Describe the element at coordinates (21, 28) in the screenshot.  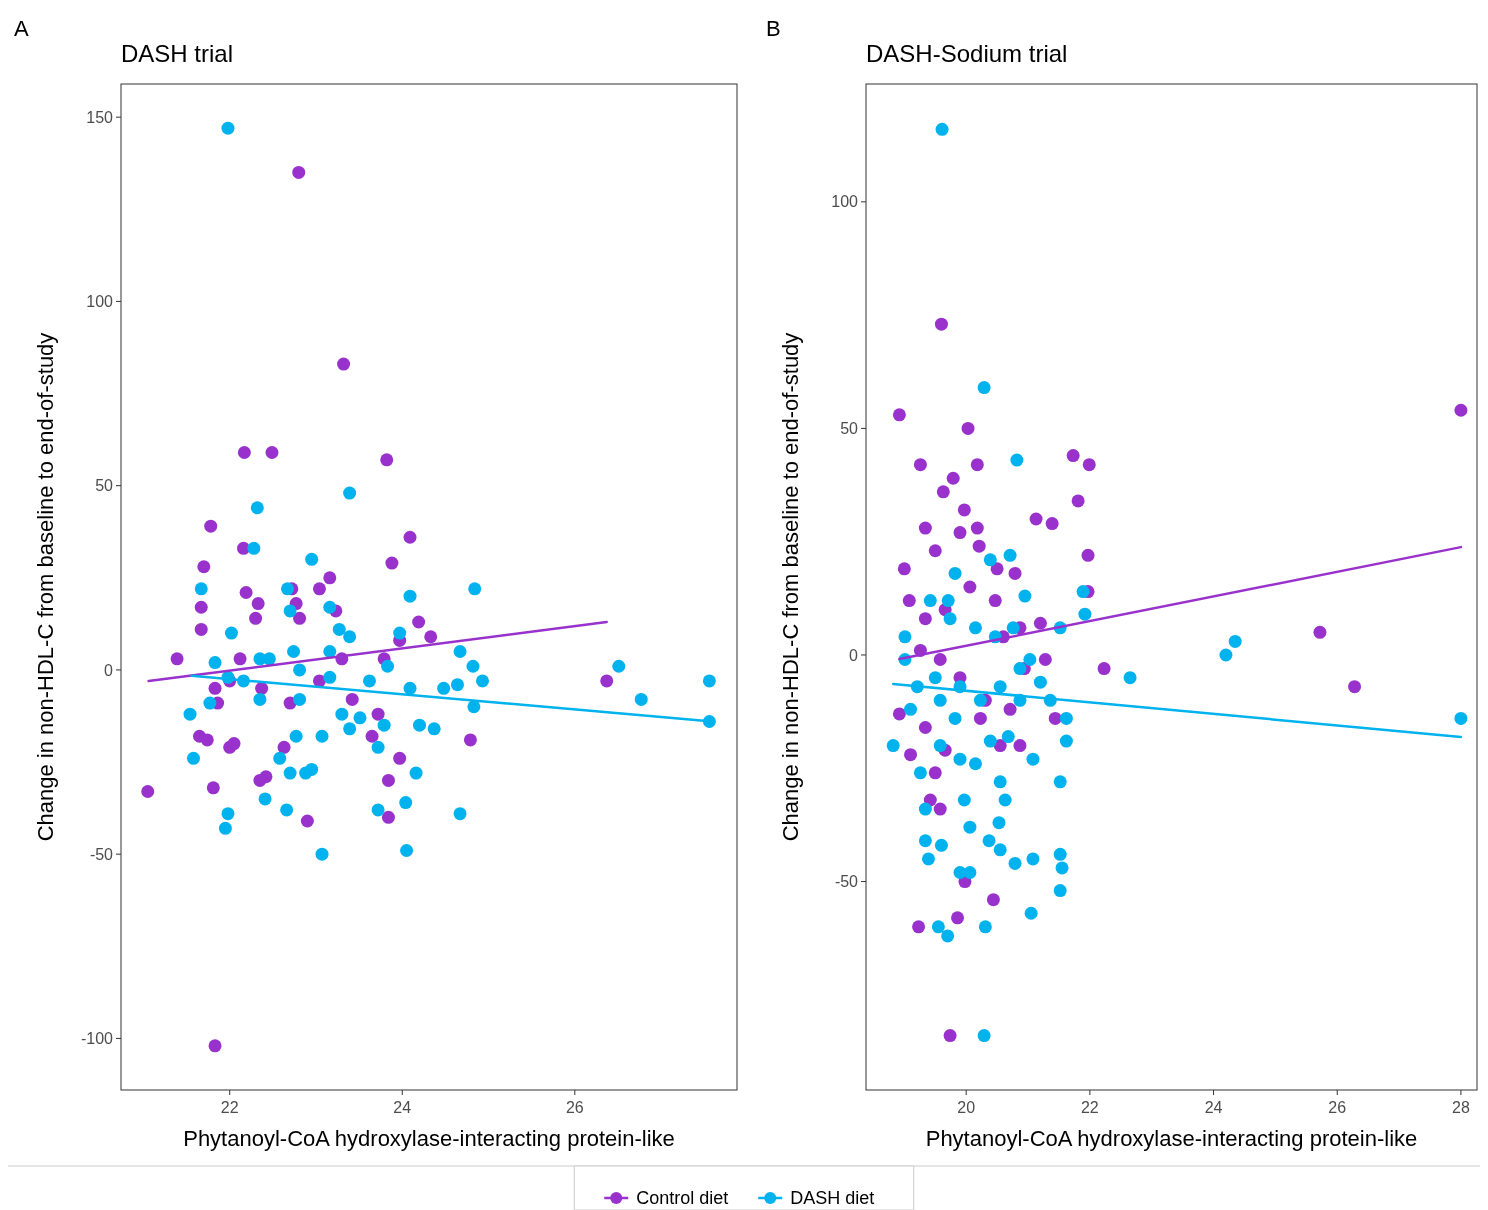
I see `text: A` at that location.